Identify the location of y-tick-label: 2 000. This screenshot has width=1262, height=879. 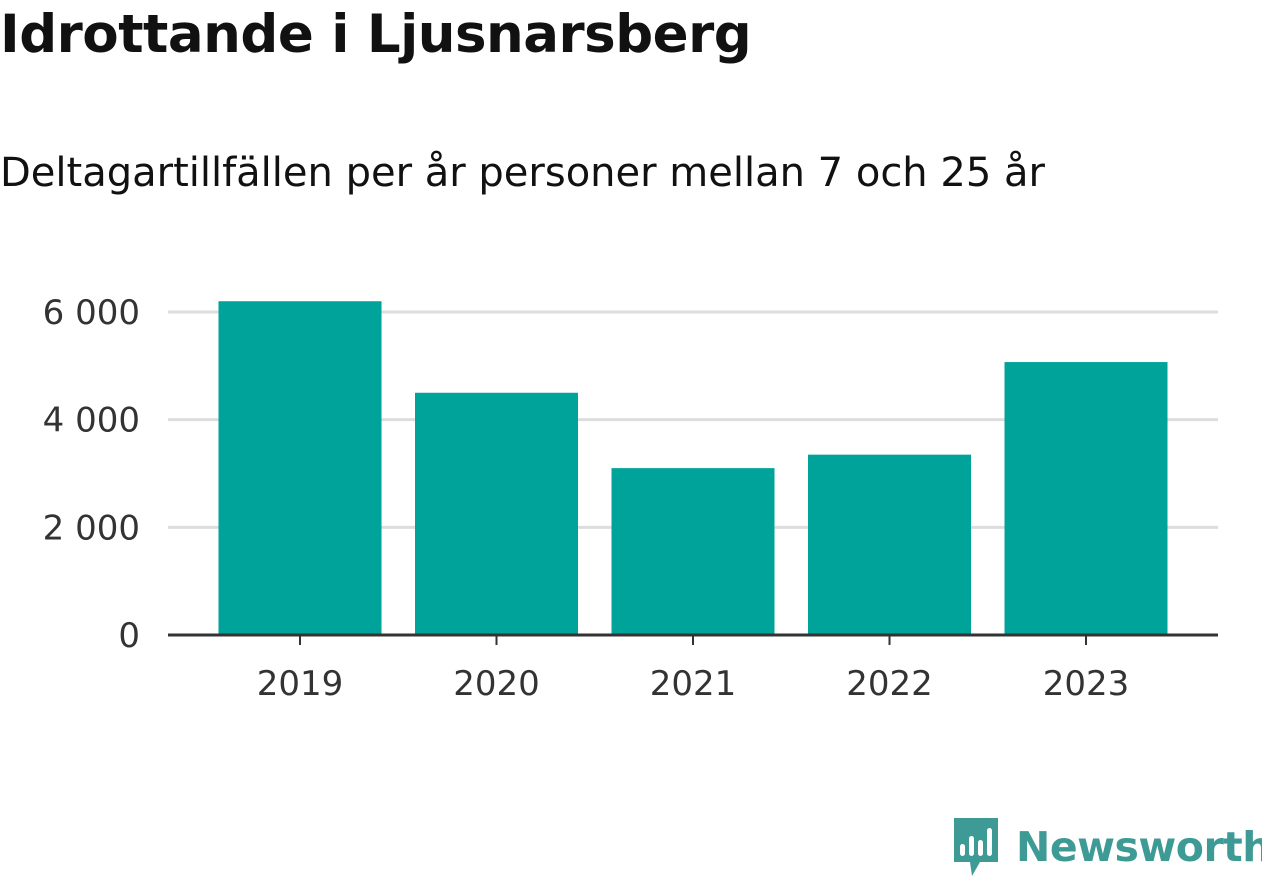
(91, 528).